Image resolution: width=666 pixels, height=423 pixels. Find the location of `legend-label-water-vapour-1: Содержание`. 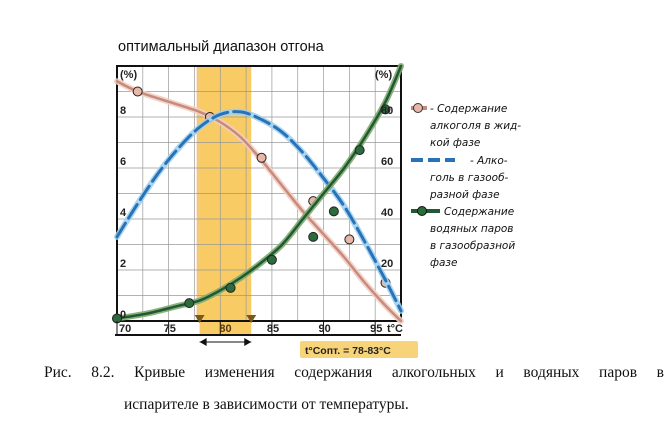

legend-label-water-vapour-1: Содержание is located at coordinates (479, 212).